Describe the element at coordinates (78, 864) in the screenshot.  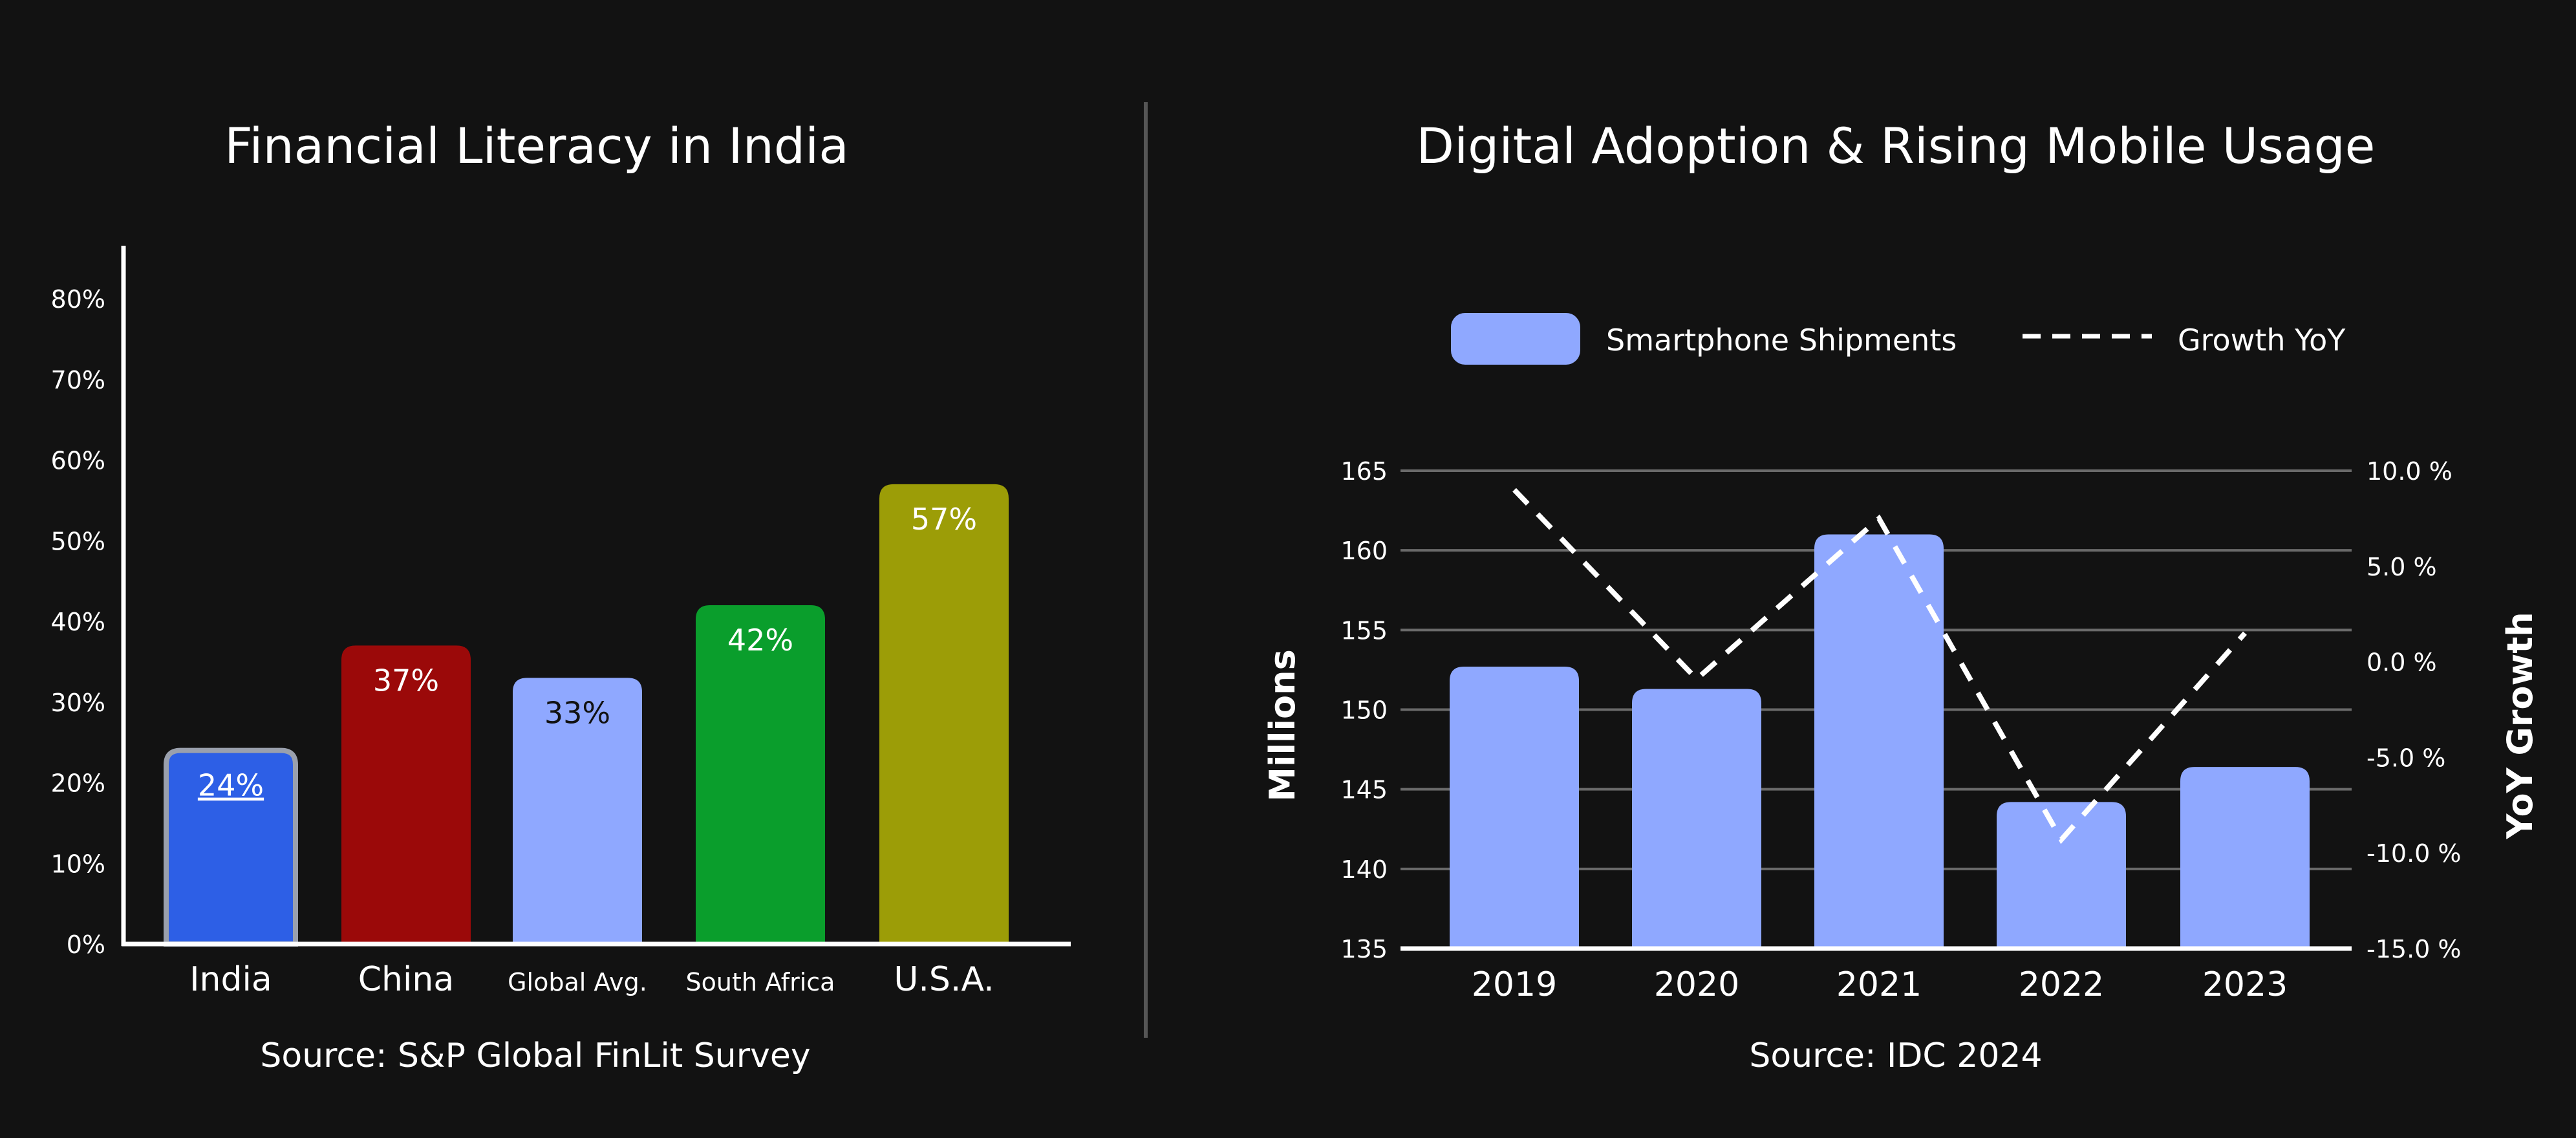
I see `left-y-tick-label: 10%` at that location.